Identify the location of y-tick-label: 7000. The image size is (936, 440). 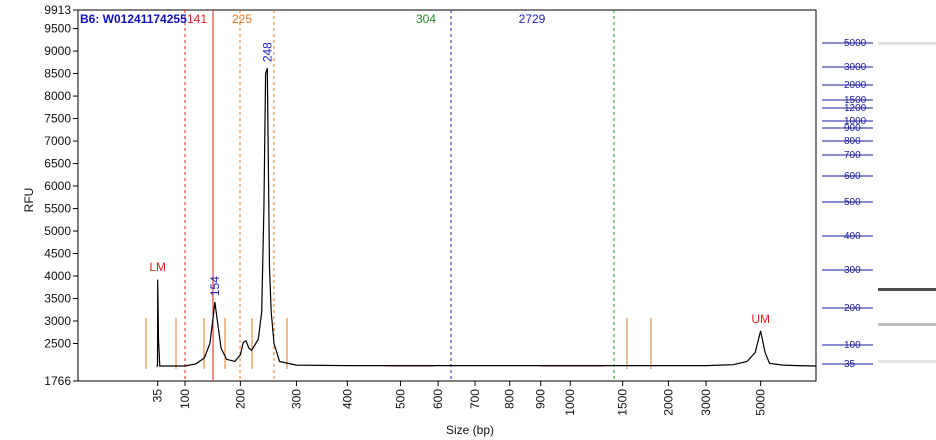
(57, 141).